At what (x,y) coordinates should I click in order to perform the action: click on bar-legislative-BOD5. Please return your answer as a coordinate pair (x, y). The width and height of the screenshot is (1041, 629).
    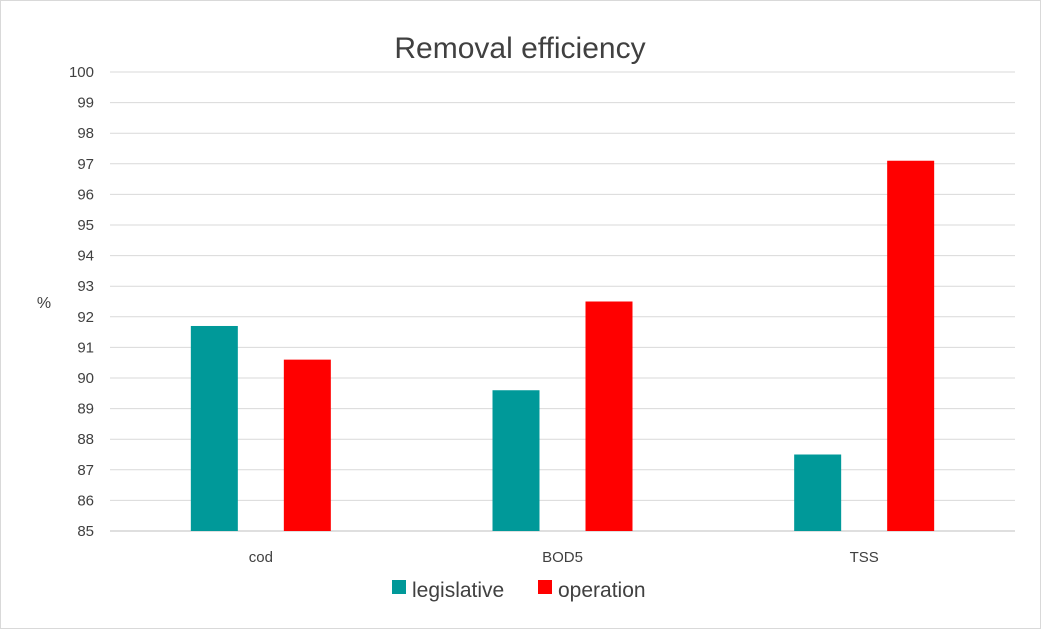
    Looking at the image, I should click on (516, 460).